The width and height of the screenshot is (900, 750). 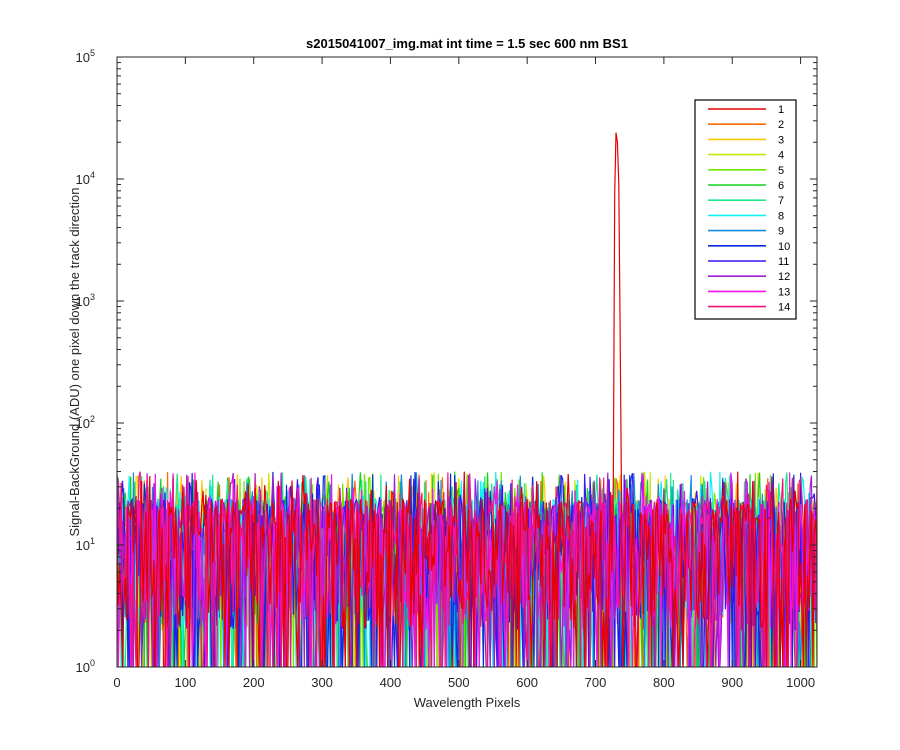 I want to click on legend-label-3: 3, so click(x=781, y=140).